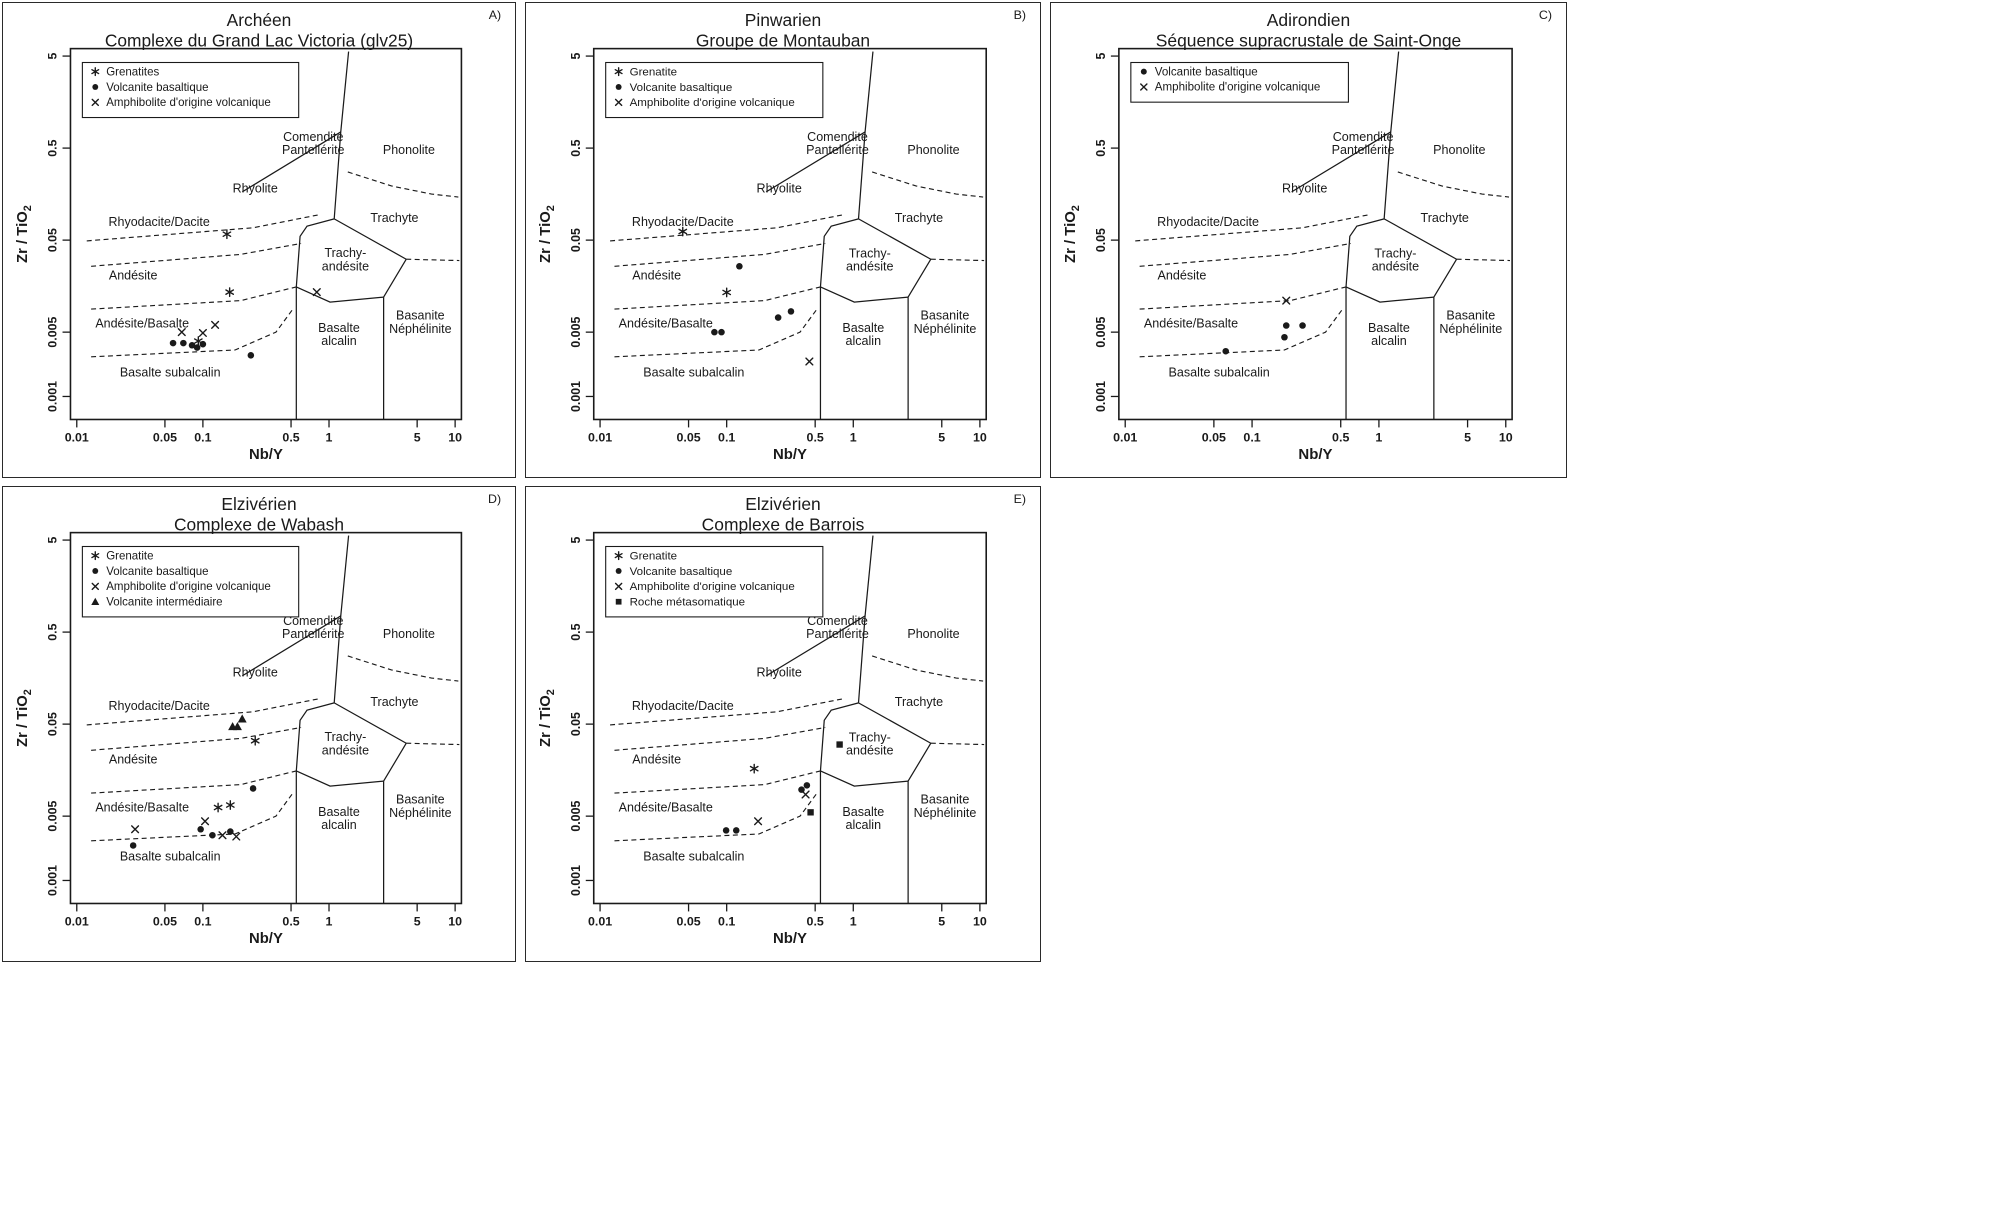 The height and width of the screenshot is (1227, 1999). Describe the element at coordinates (576, 396) in the screenshot. I see `y-tick-label: 0.001` at that location.